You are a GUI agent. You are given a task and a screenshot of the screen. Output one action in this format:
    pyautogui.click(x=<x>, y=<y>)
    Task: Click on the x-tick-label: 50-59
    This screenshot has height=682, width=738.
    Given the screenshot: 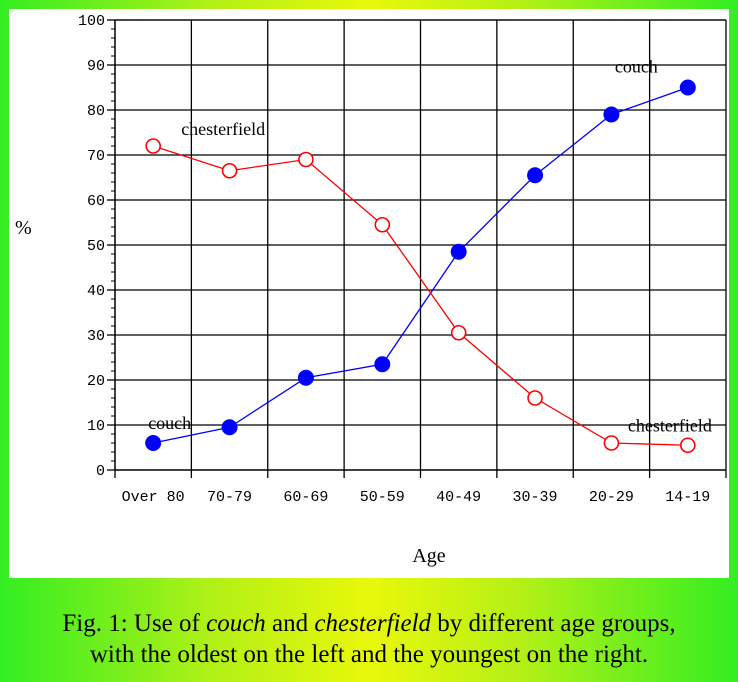 What is the action you would take?
    pyautogui.click(x=382, y=497)
    